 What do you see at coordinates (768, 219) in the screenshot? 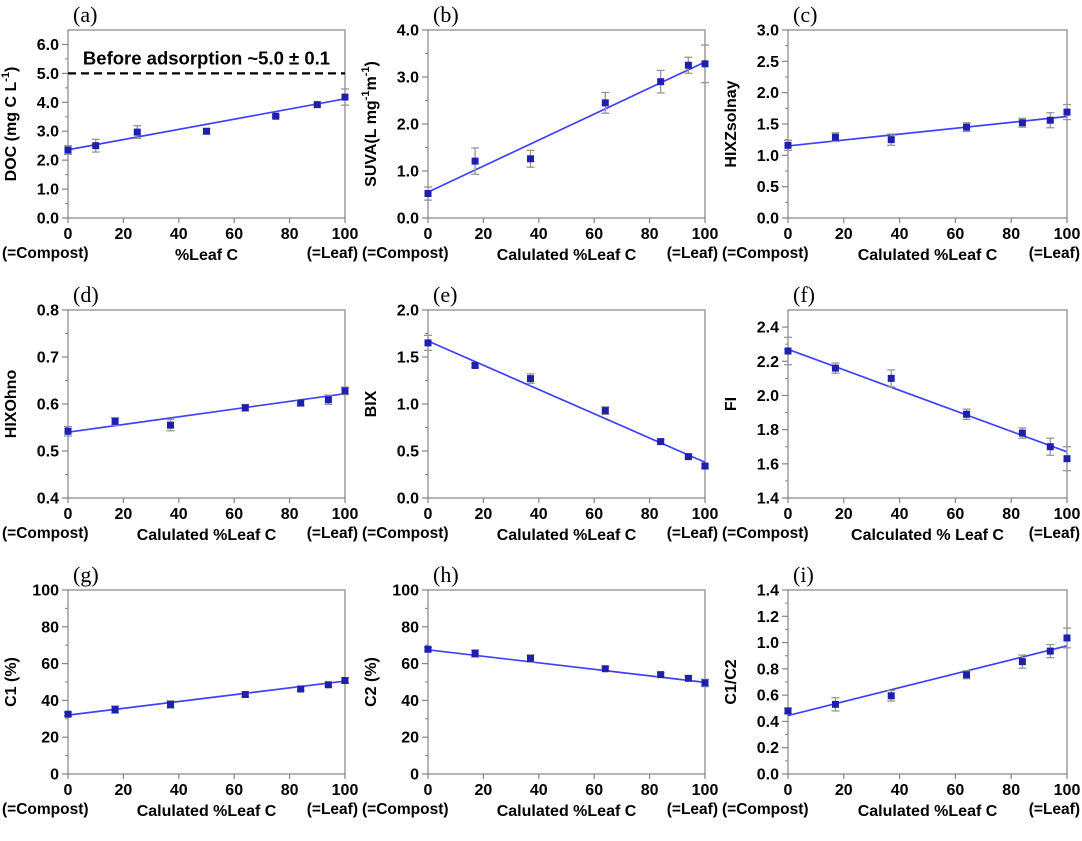
I see `y-tick-label: 0.0` at bounding box center [768, 219].